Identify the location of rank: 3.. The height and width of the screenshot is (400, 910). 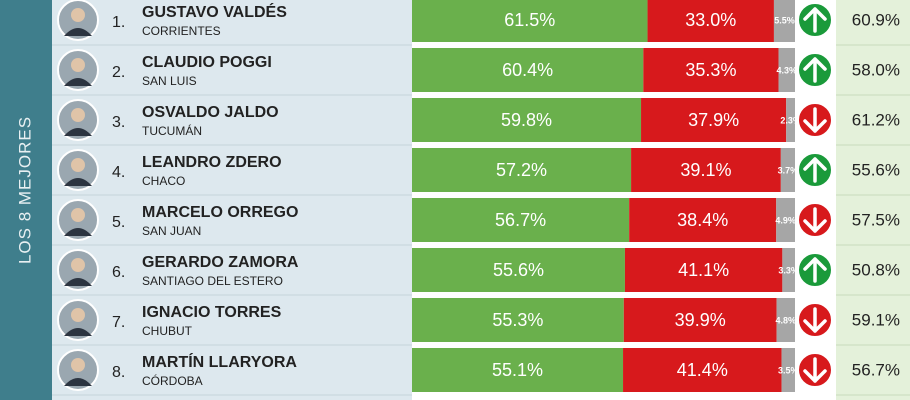
(118, 122).